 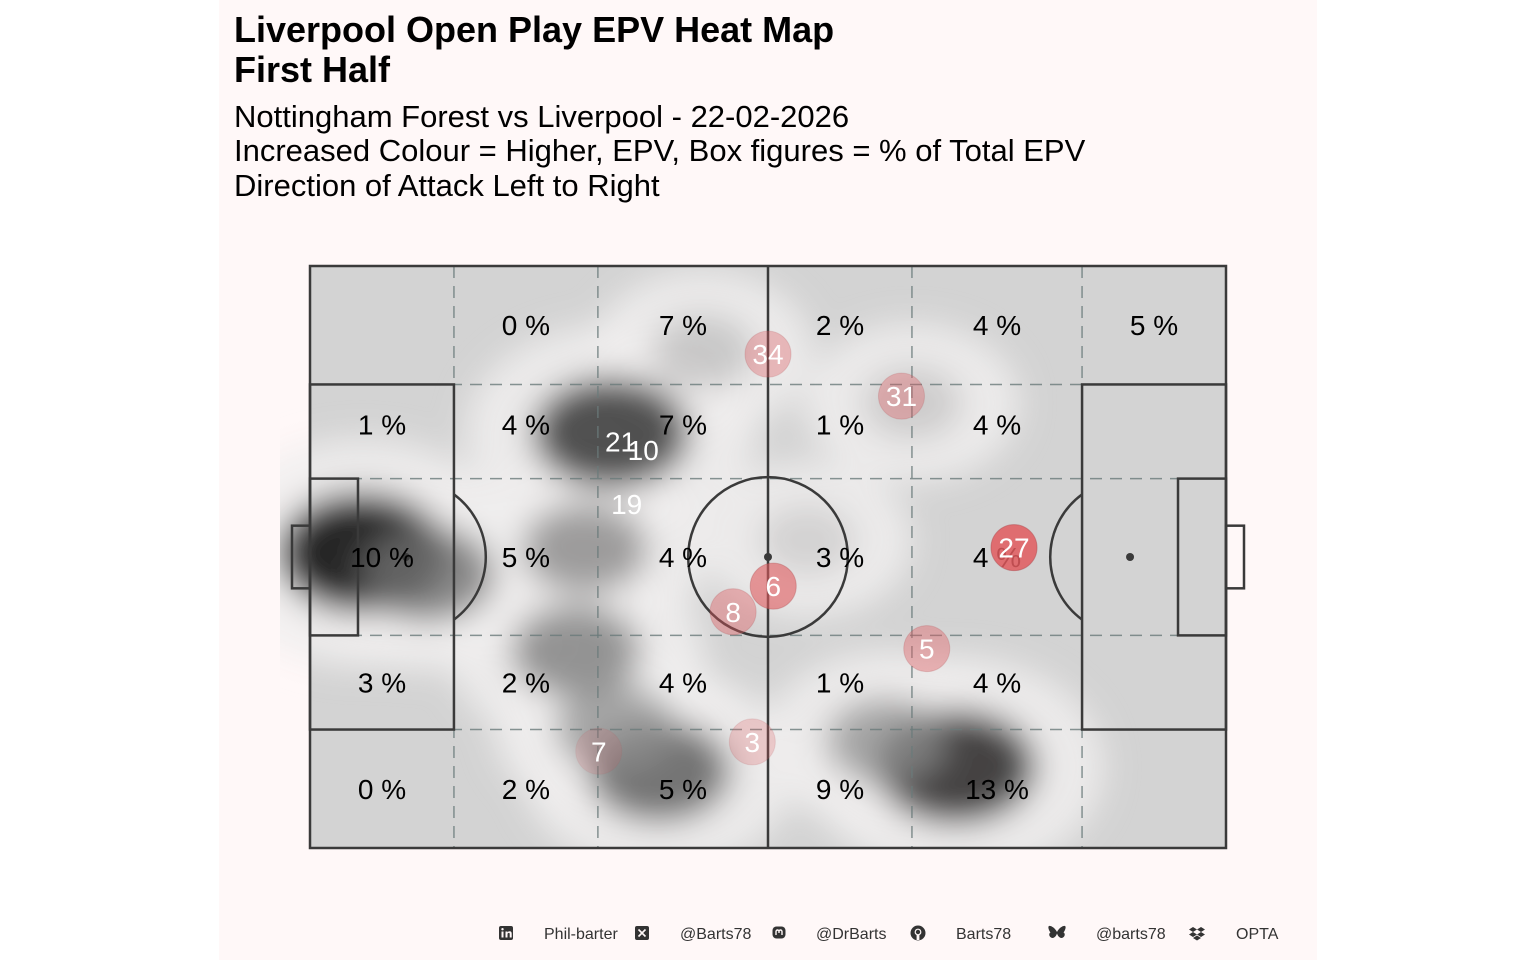 I want to click on zone-pct-r4-c3: 9 %, so click(x=840, y=789).